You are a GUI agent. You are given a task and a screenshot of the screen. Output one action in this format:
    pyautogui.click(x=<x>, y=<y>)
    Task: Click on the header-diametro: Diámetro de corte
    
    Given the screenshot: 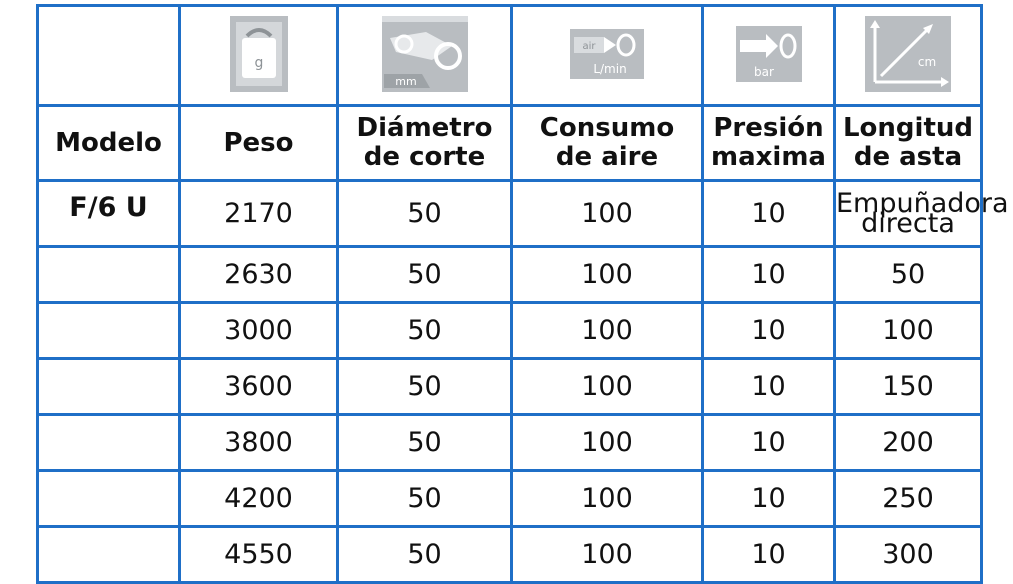 What is the action you would take?
    pyautogui.click(x=424, y=143)
    